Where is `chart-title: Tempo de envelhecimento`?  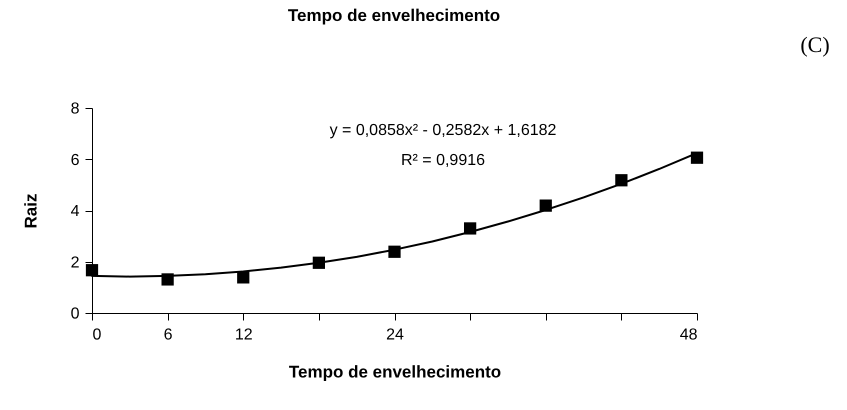
chart-title: Tempo de envelhecimento is located at coordinates (394, 15).